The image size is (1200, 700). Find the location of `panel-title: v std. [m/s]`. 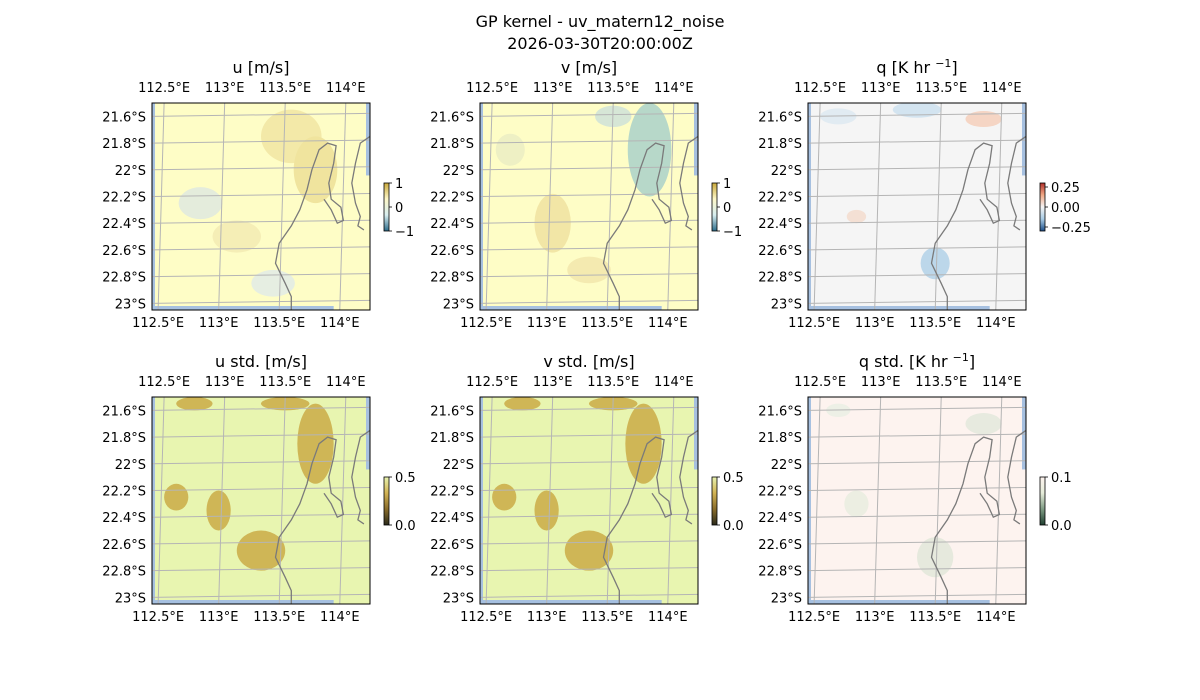

panel-title: v std. [m/s] is located at coordinates (588, 361).